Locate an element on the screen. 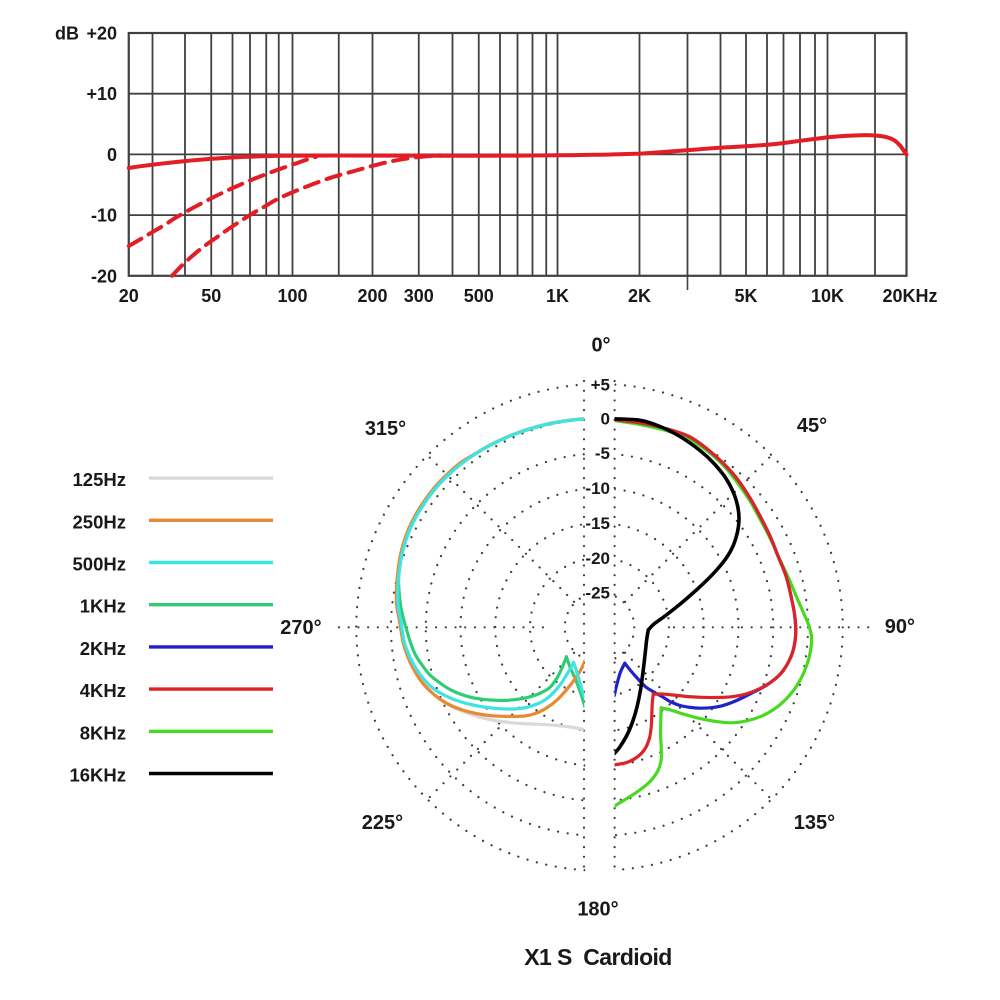 The height and width of the screenshot is (1000, 1000). svg-text: 1KHz is located at coordinates (103, 606).